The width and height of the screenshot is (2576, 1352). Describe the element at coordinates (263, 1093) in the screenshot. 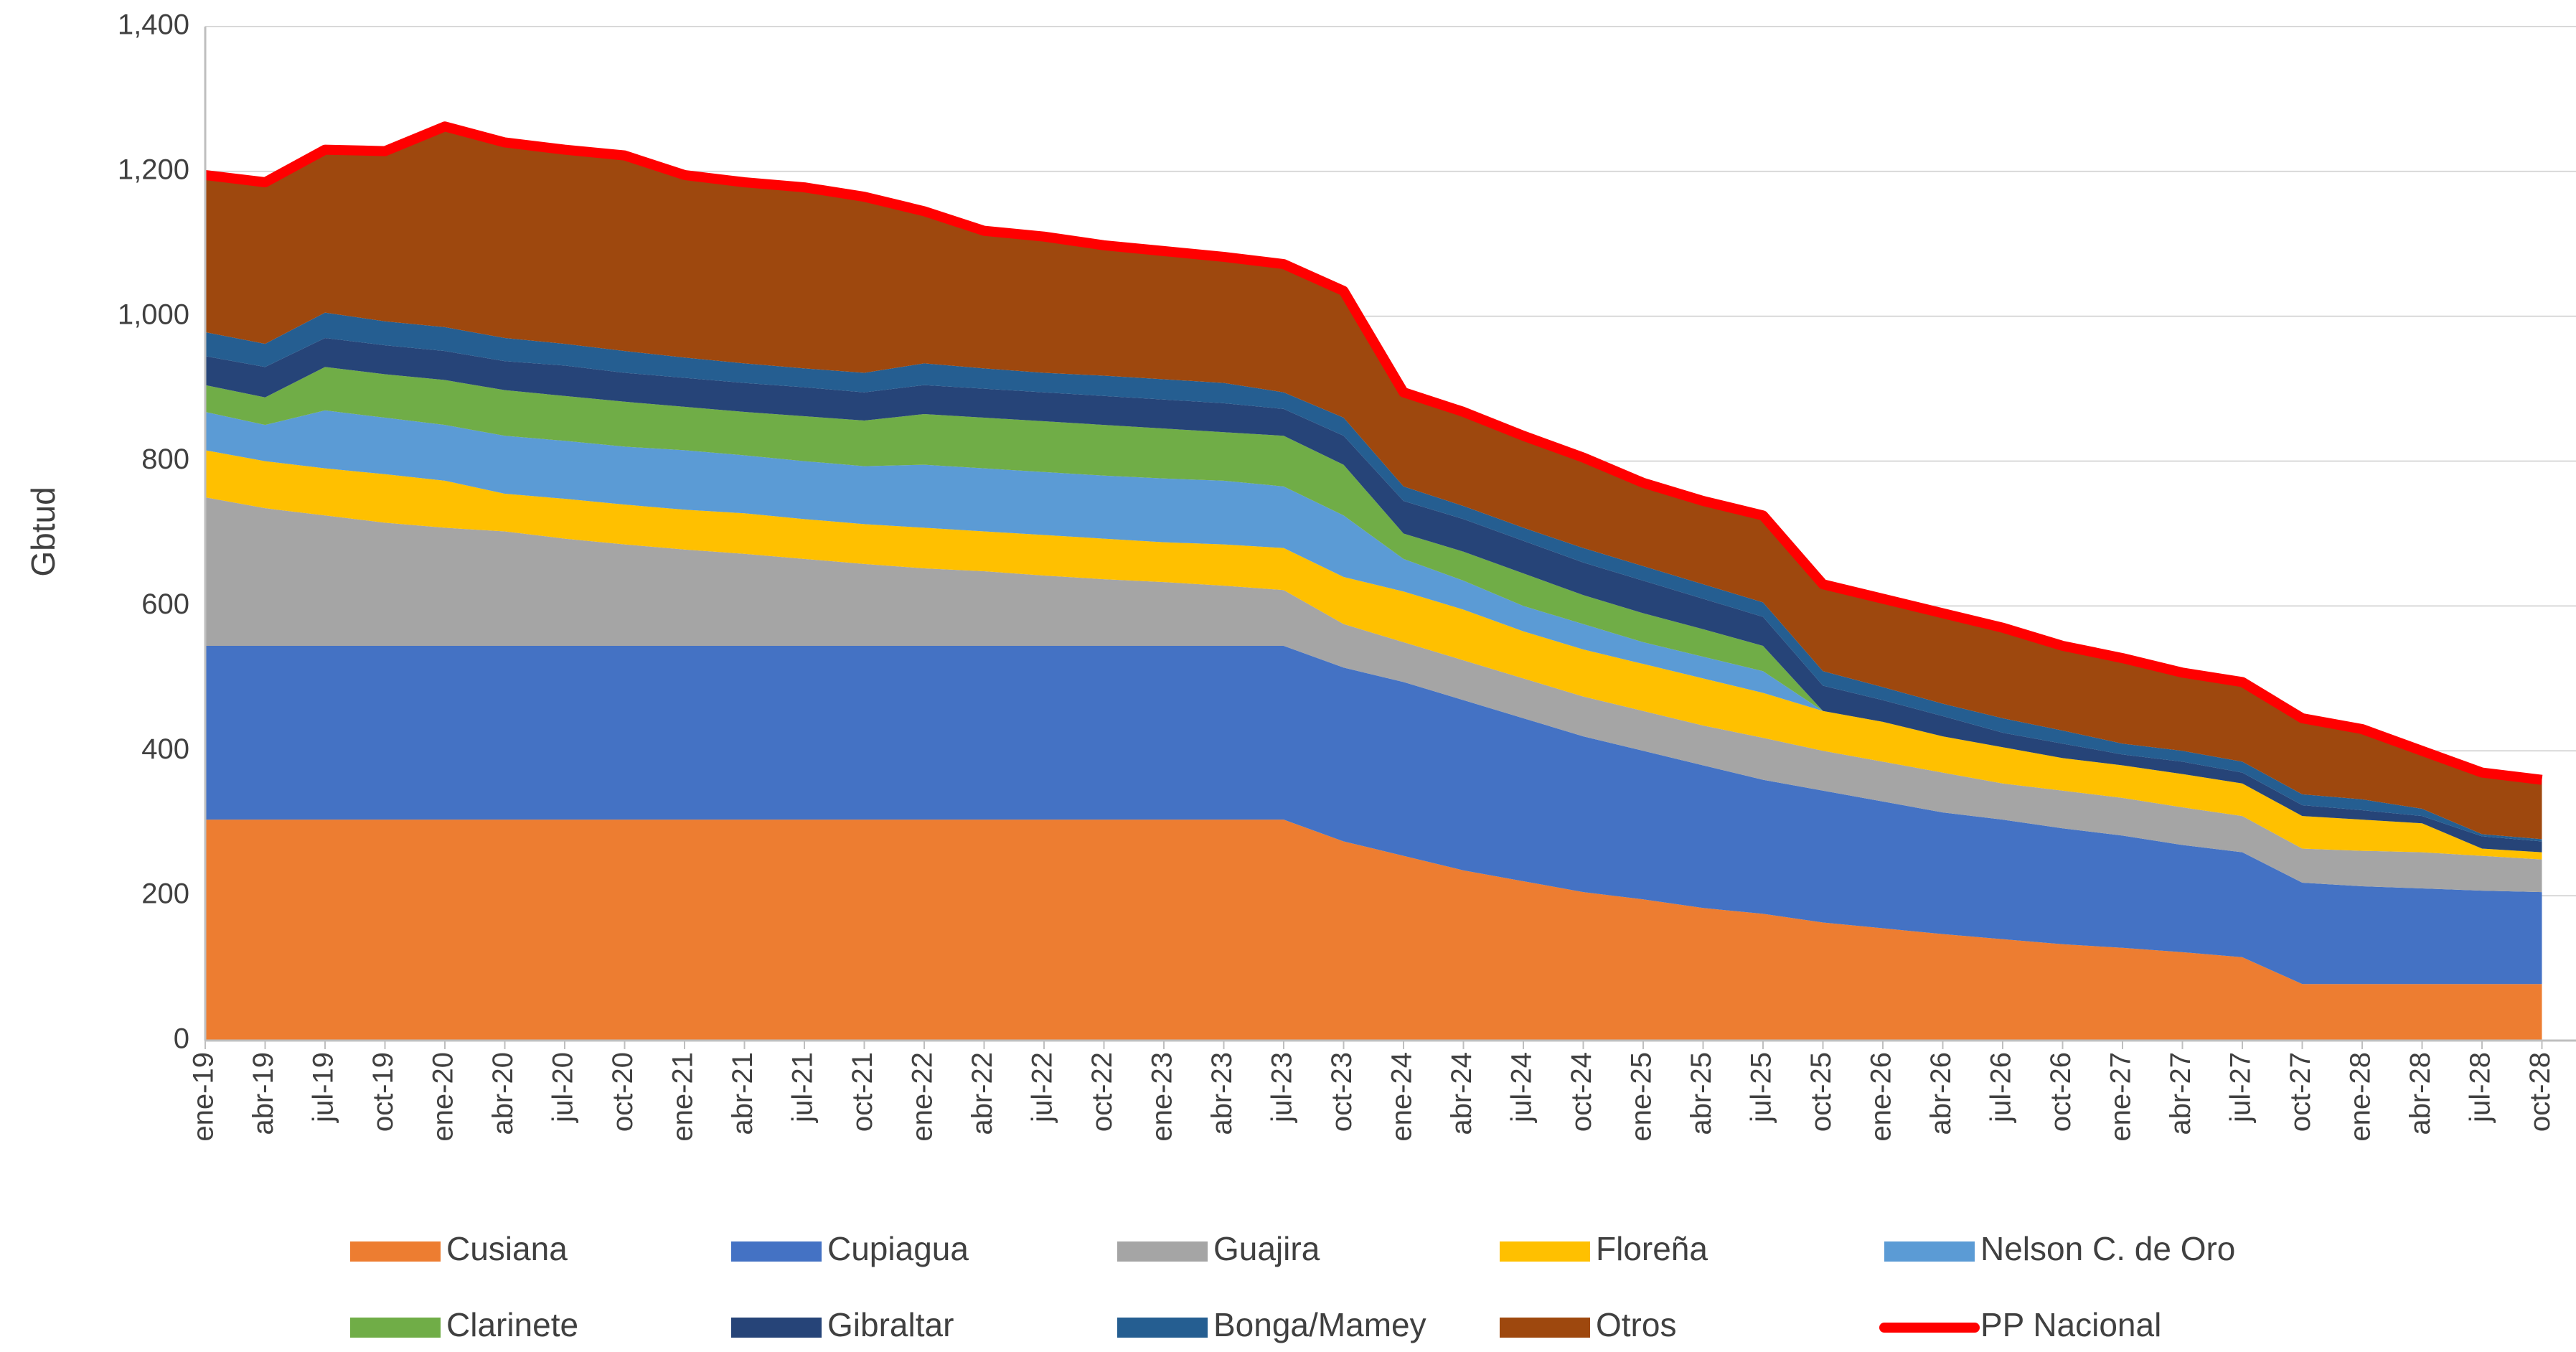

I see `x-tick-label: abr-19` at that location.